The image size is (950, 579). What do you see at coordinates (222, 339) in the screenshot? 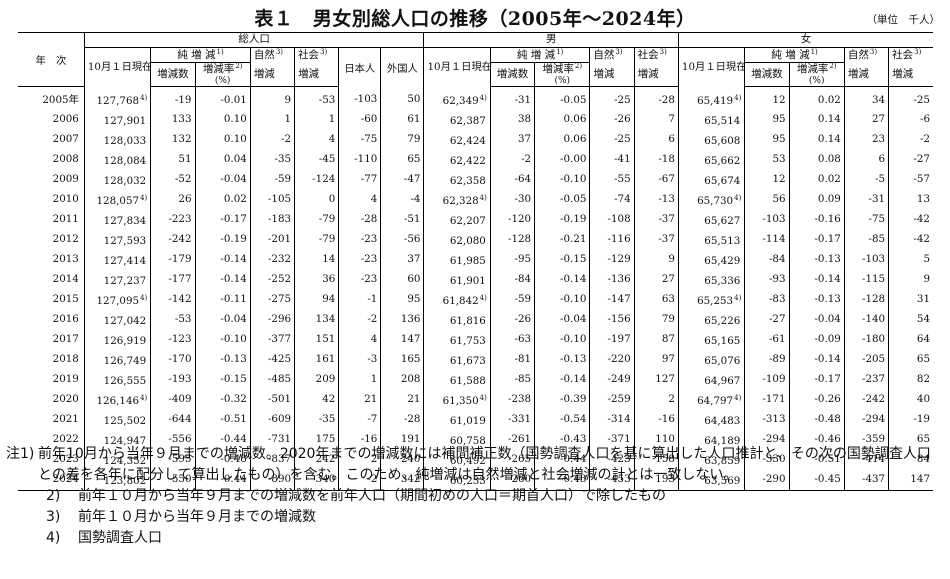
I see `cell-t-nr: -0.10` at bounding box center [222, 339].